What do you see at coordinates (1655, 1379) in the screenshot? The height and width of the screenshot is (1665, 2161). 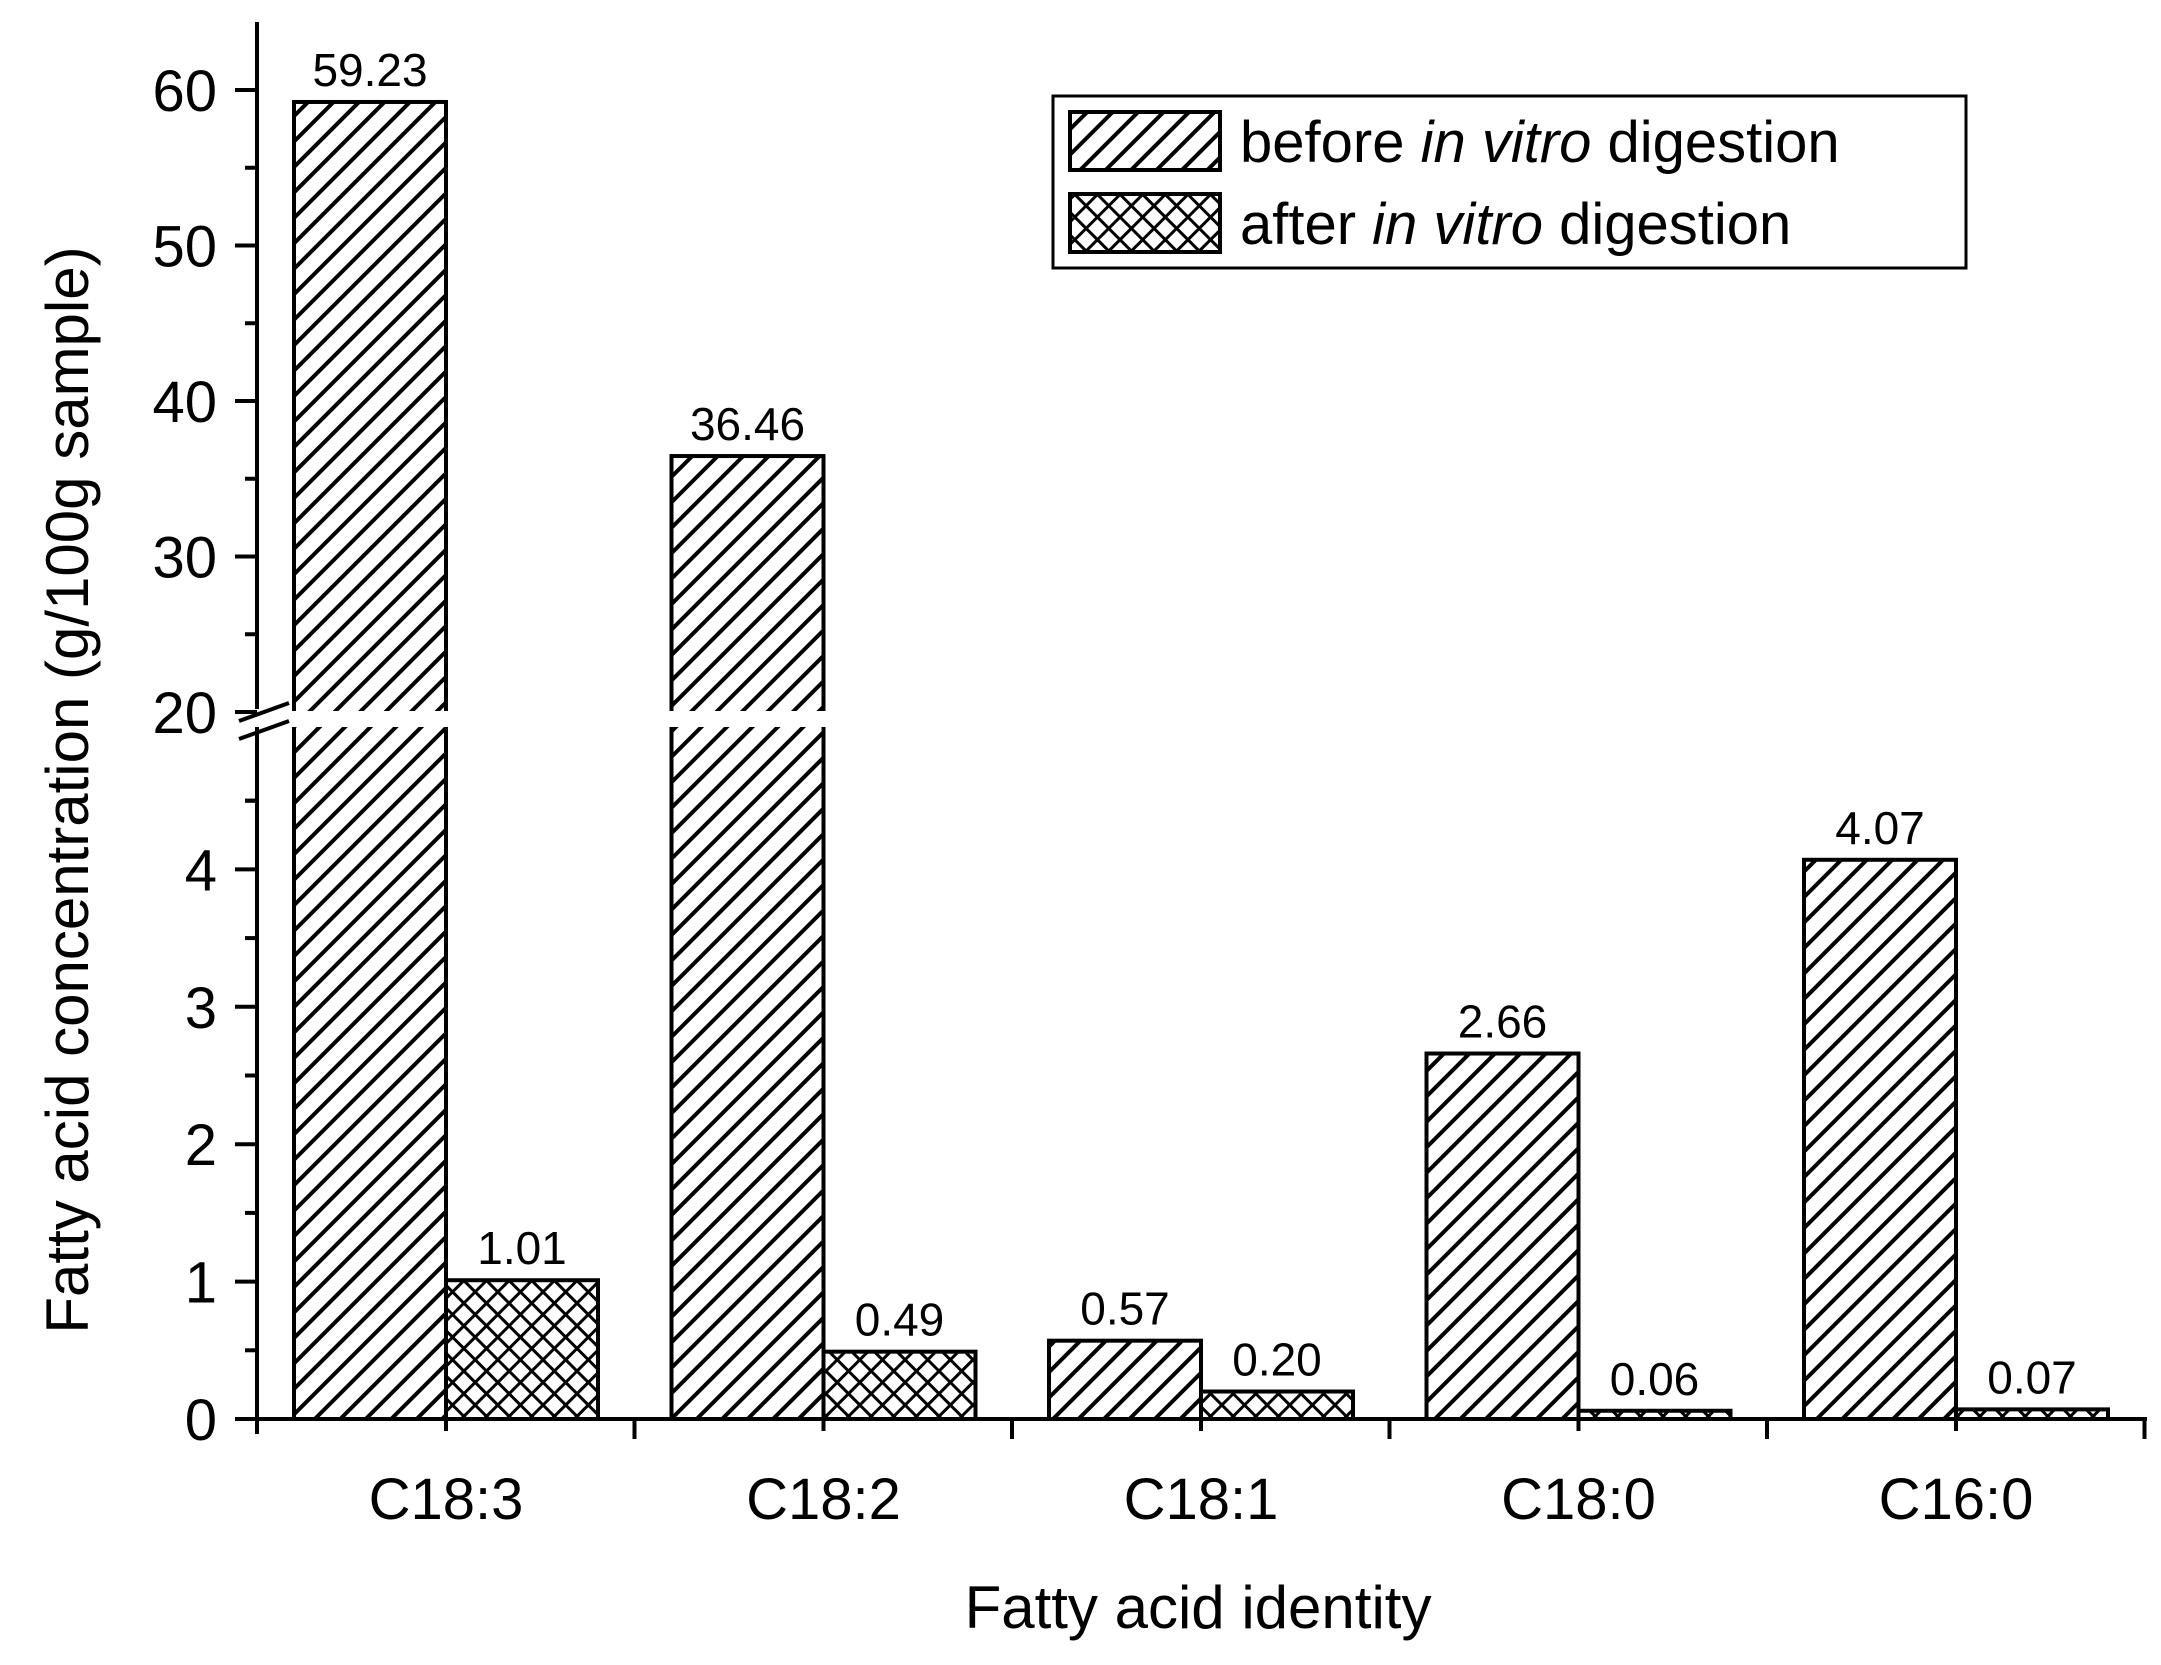 I see `data-label: 0.06` at bounding box center [1655, 1379].